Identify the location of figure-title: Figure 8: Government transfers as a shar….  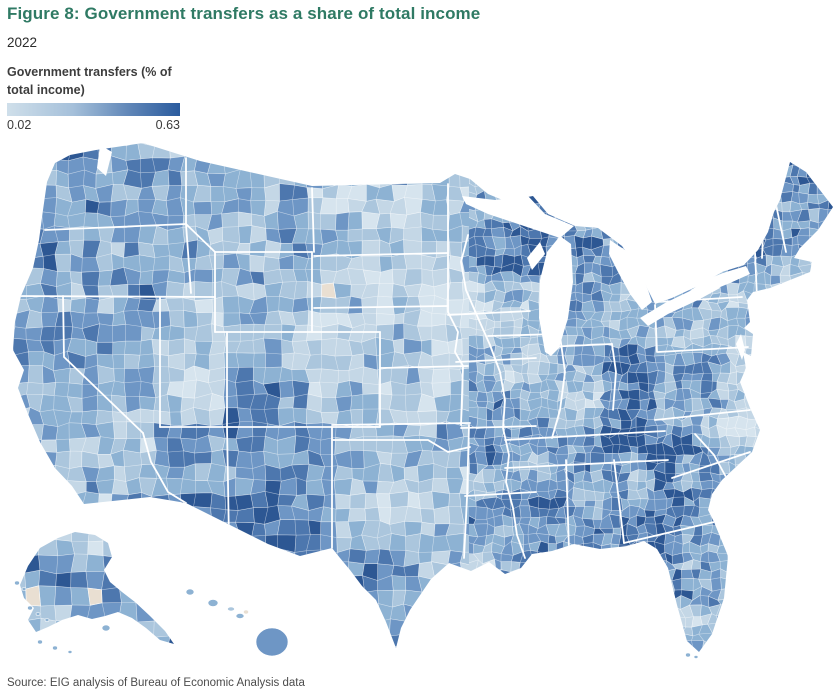
(244, 13).